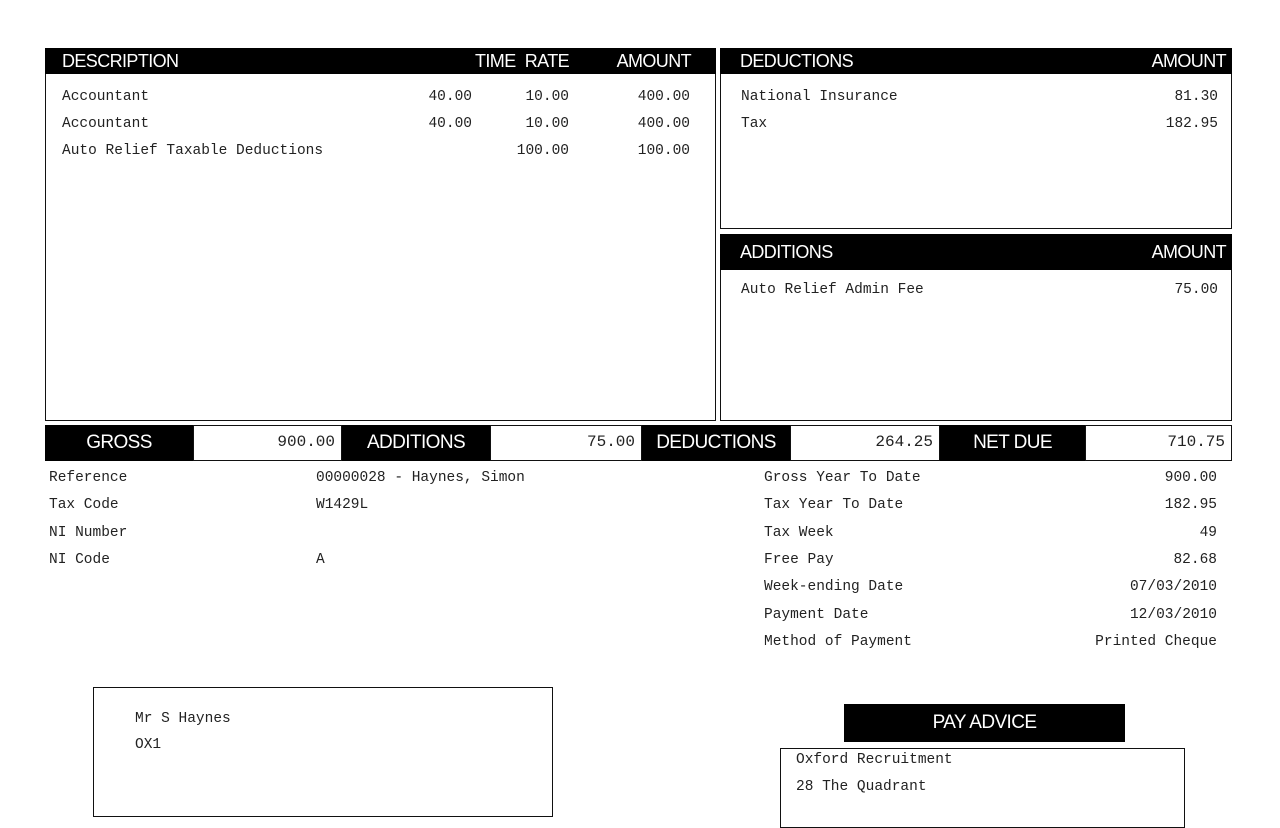 The height and width of the screenshot is (828, 1280). What do you see at coordinates (976, 252) in the screenshot?
I see `additions-header: ADDITIONS AMOUNT` at bounding box center [976, 252].